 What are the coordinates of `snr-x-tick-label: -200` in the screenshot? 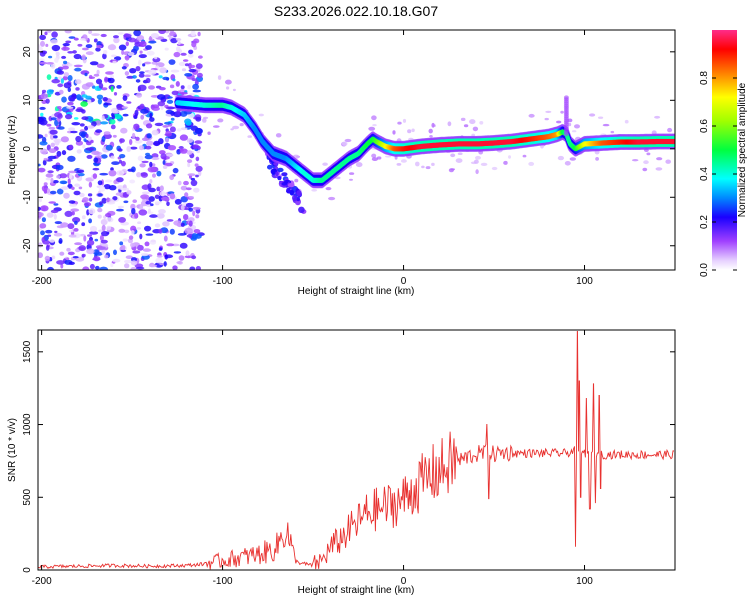 It's located at (42, 581).